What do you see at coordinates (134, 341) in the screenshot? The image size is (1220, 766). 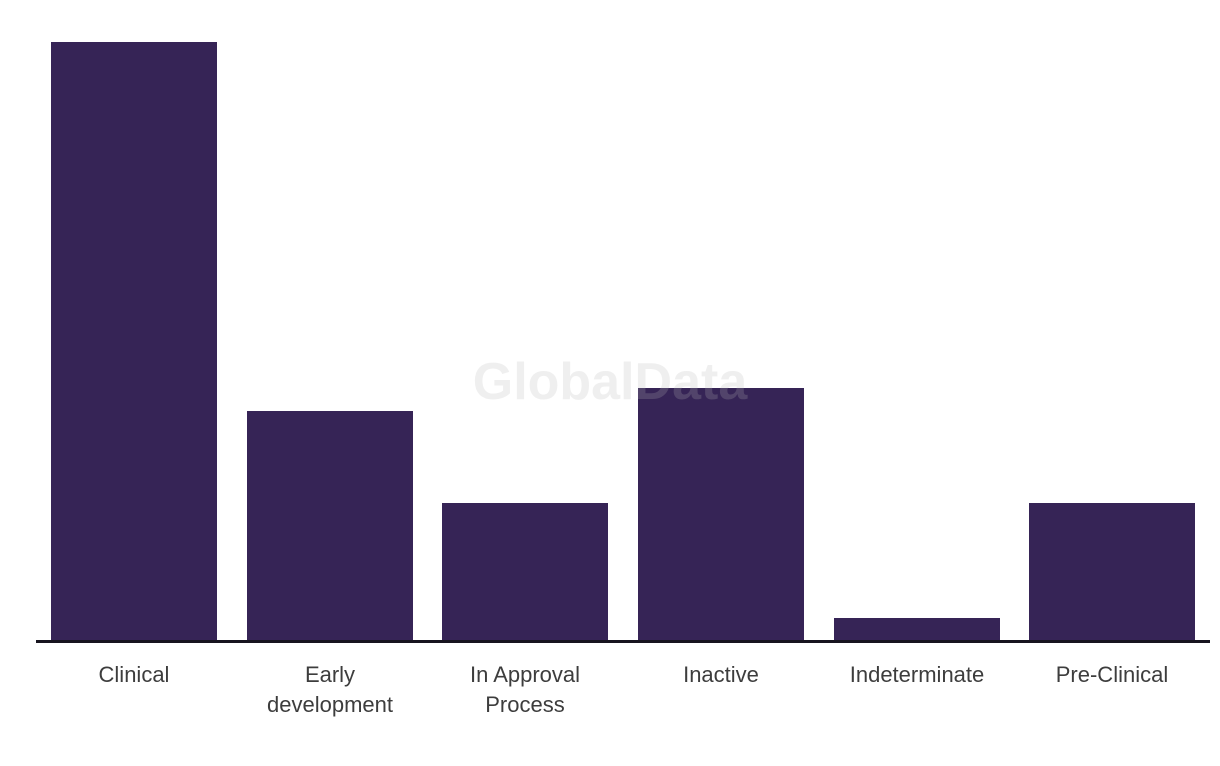 I see `bar-clinical` at bounding box center [134, 341].